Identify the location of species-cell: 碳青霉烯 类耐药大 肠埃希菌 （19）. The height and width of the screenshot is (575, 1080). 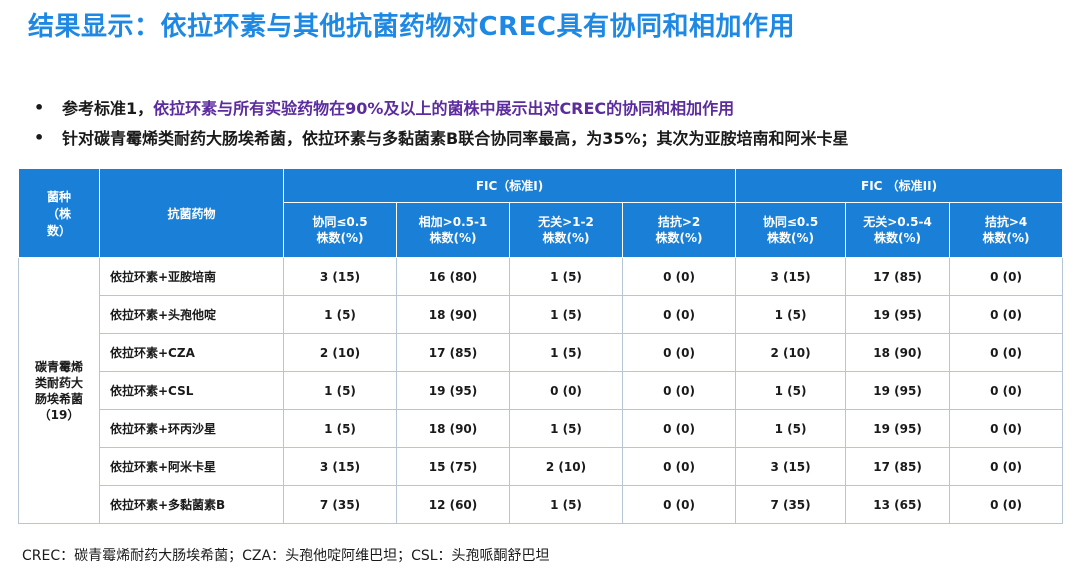
(59, 390).